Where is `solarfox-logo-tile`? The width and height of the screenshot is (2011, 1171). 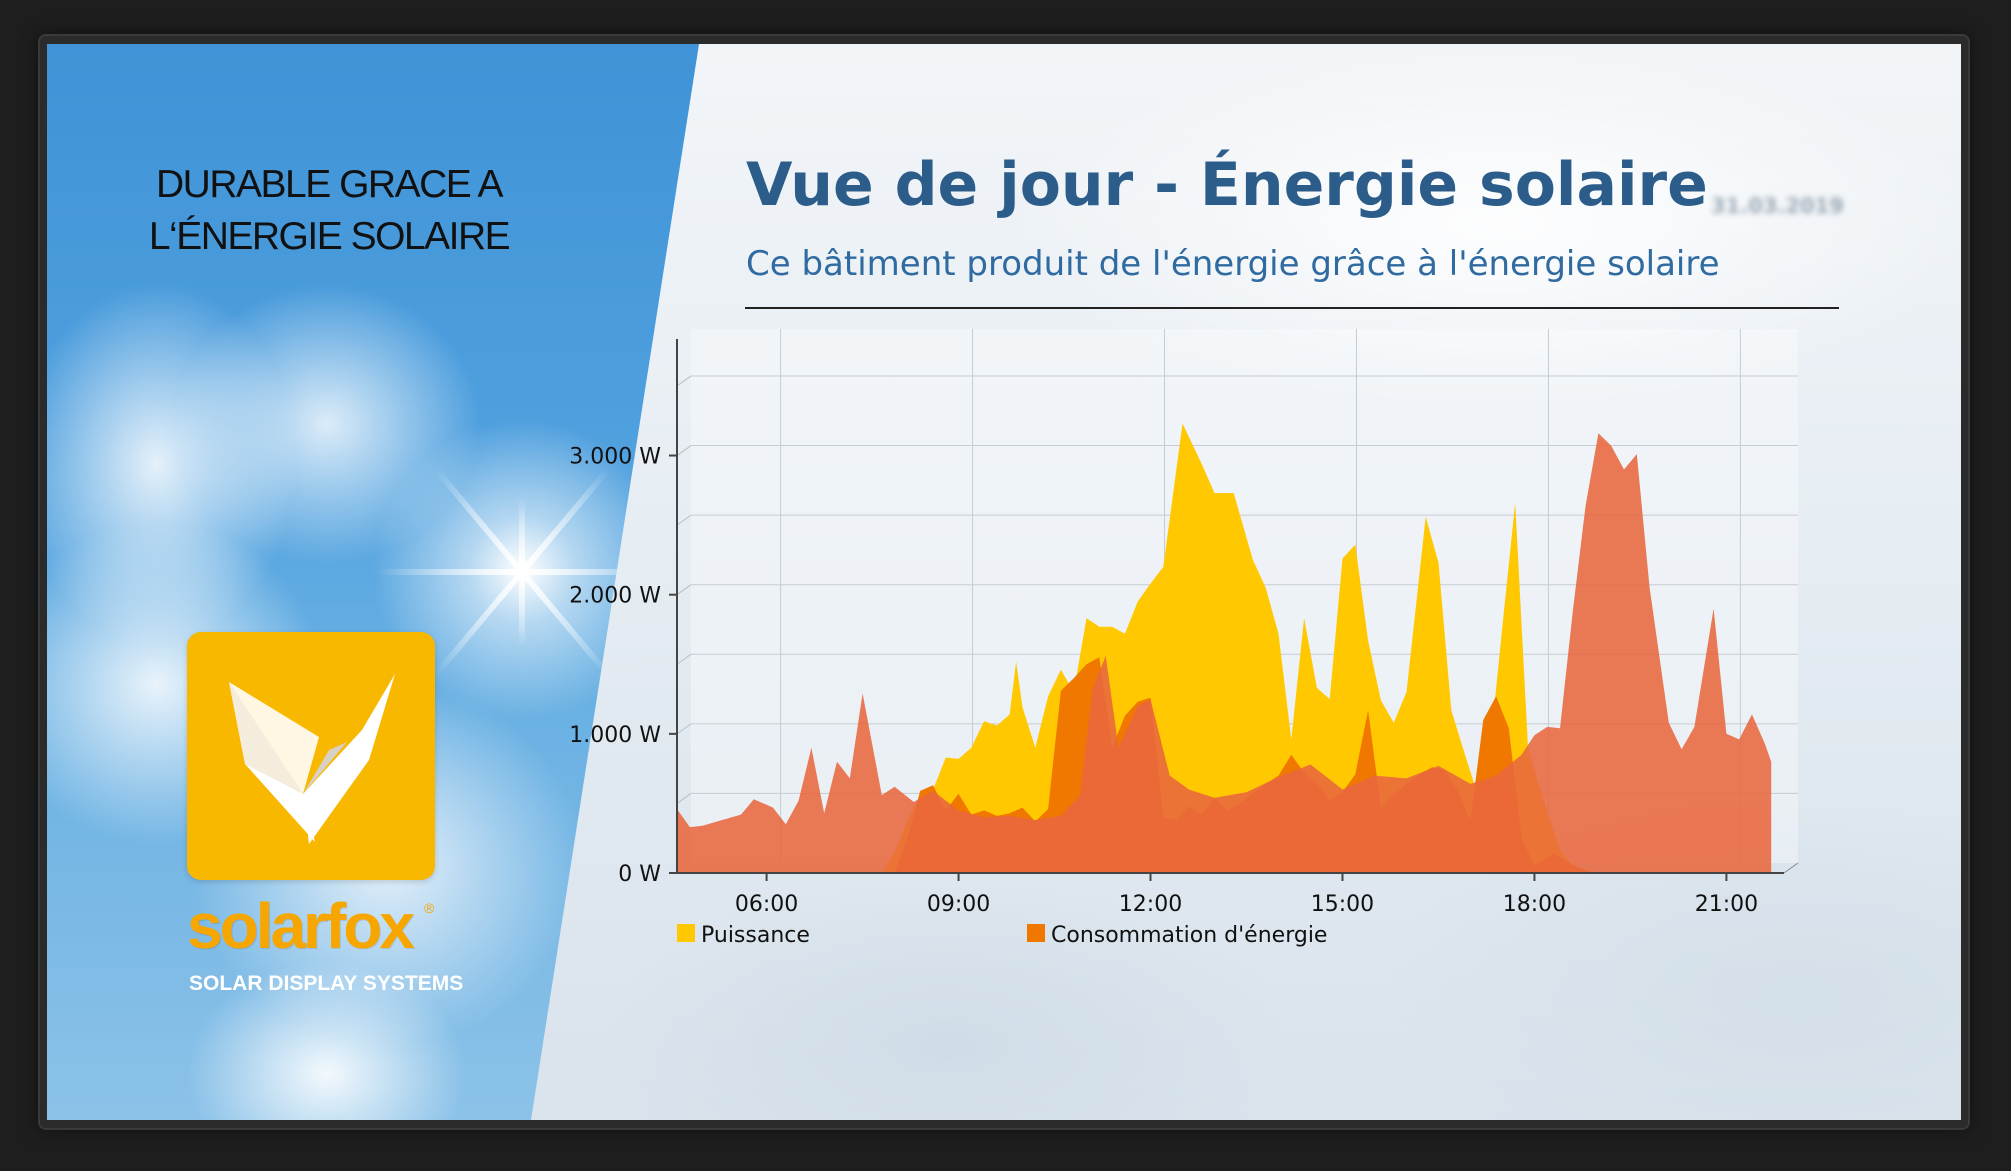 solarfox-logo-tile is located at coordinates (311, 756).